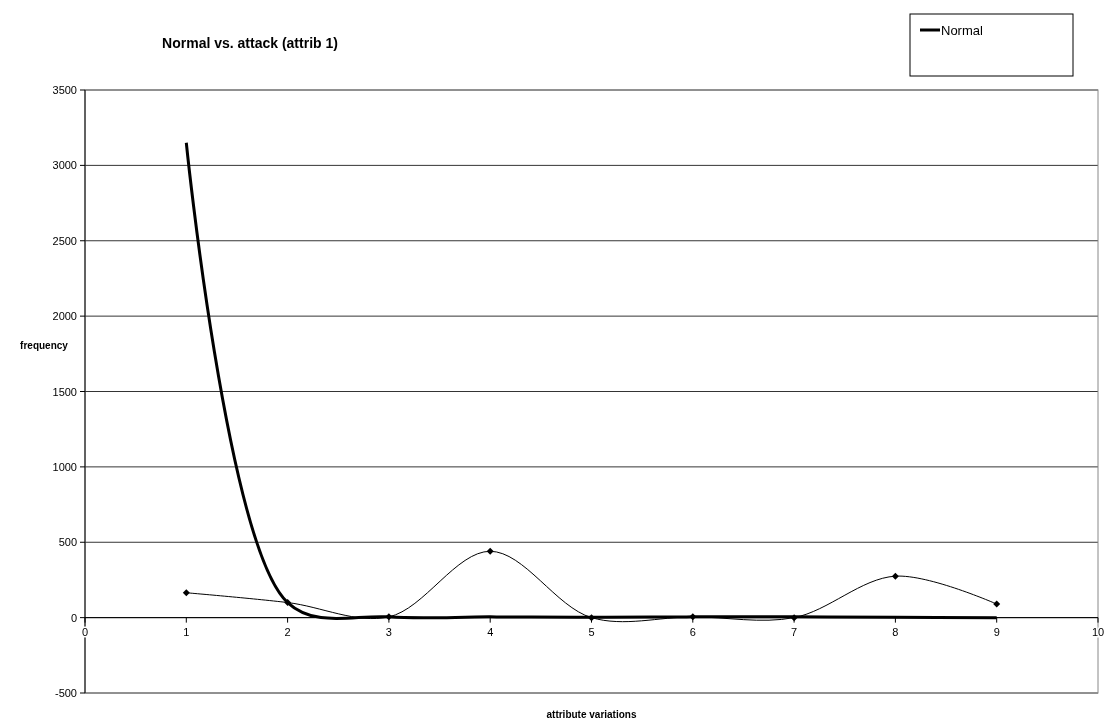 Image resolution: width=1104 pixels, height=727 pixels. What do you see at coordinates (64, 240) in the screenshot?
I see `y-tick-label: 2500` at bounding box center [64, 240].